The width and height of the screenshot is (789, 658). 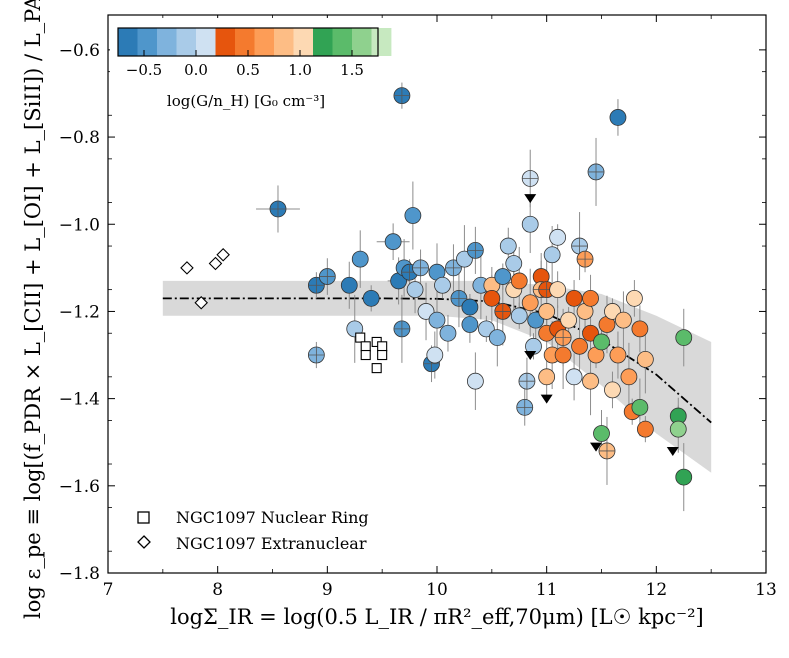 What do you see at coordinates (144, 542) in the screenshot?
I see `legend-diamond-marker` at bounding box center [144, 542].